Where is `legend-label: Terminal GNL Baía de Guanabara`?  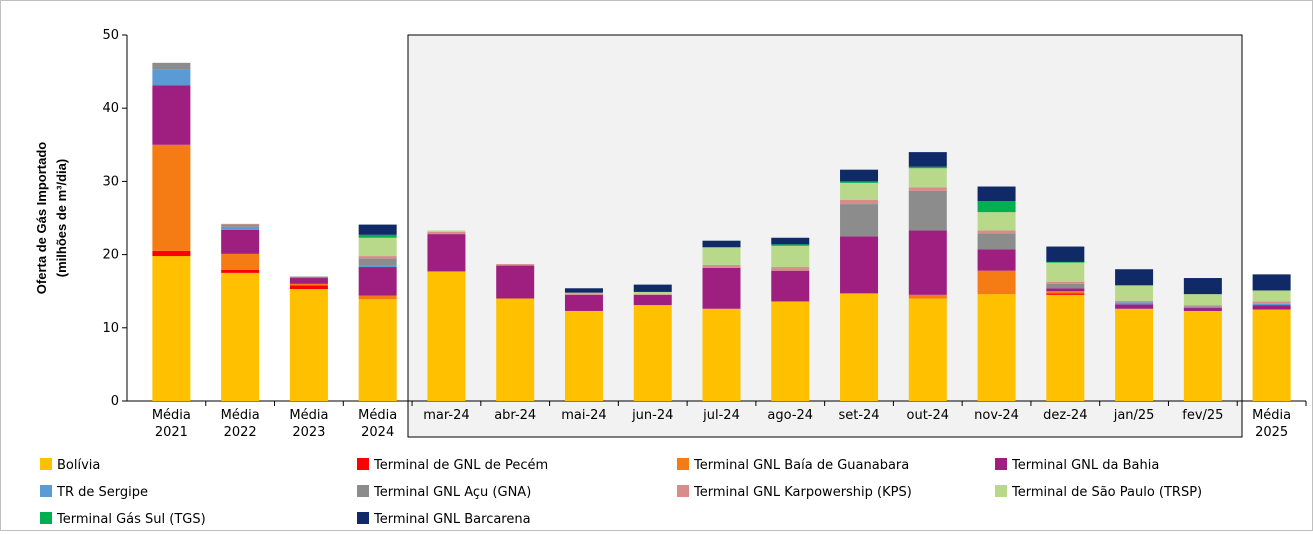 legend-label: Terminal GNL Baía de Guanabara is located at coordinates (801, 465).